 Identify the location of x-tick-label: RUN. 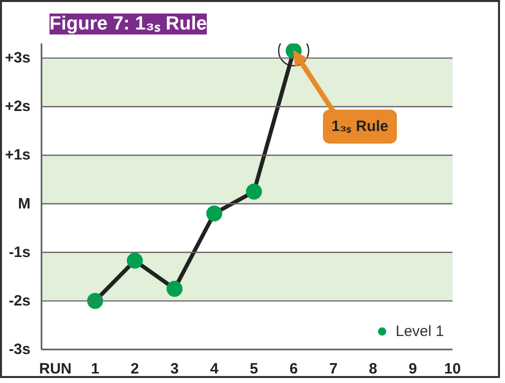
(55, 369).